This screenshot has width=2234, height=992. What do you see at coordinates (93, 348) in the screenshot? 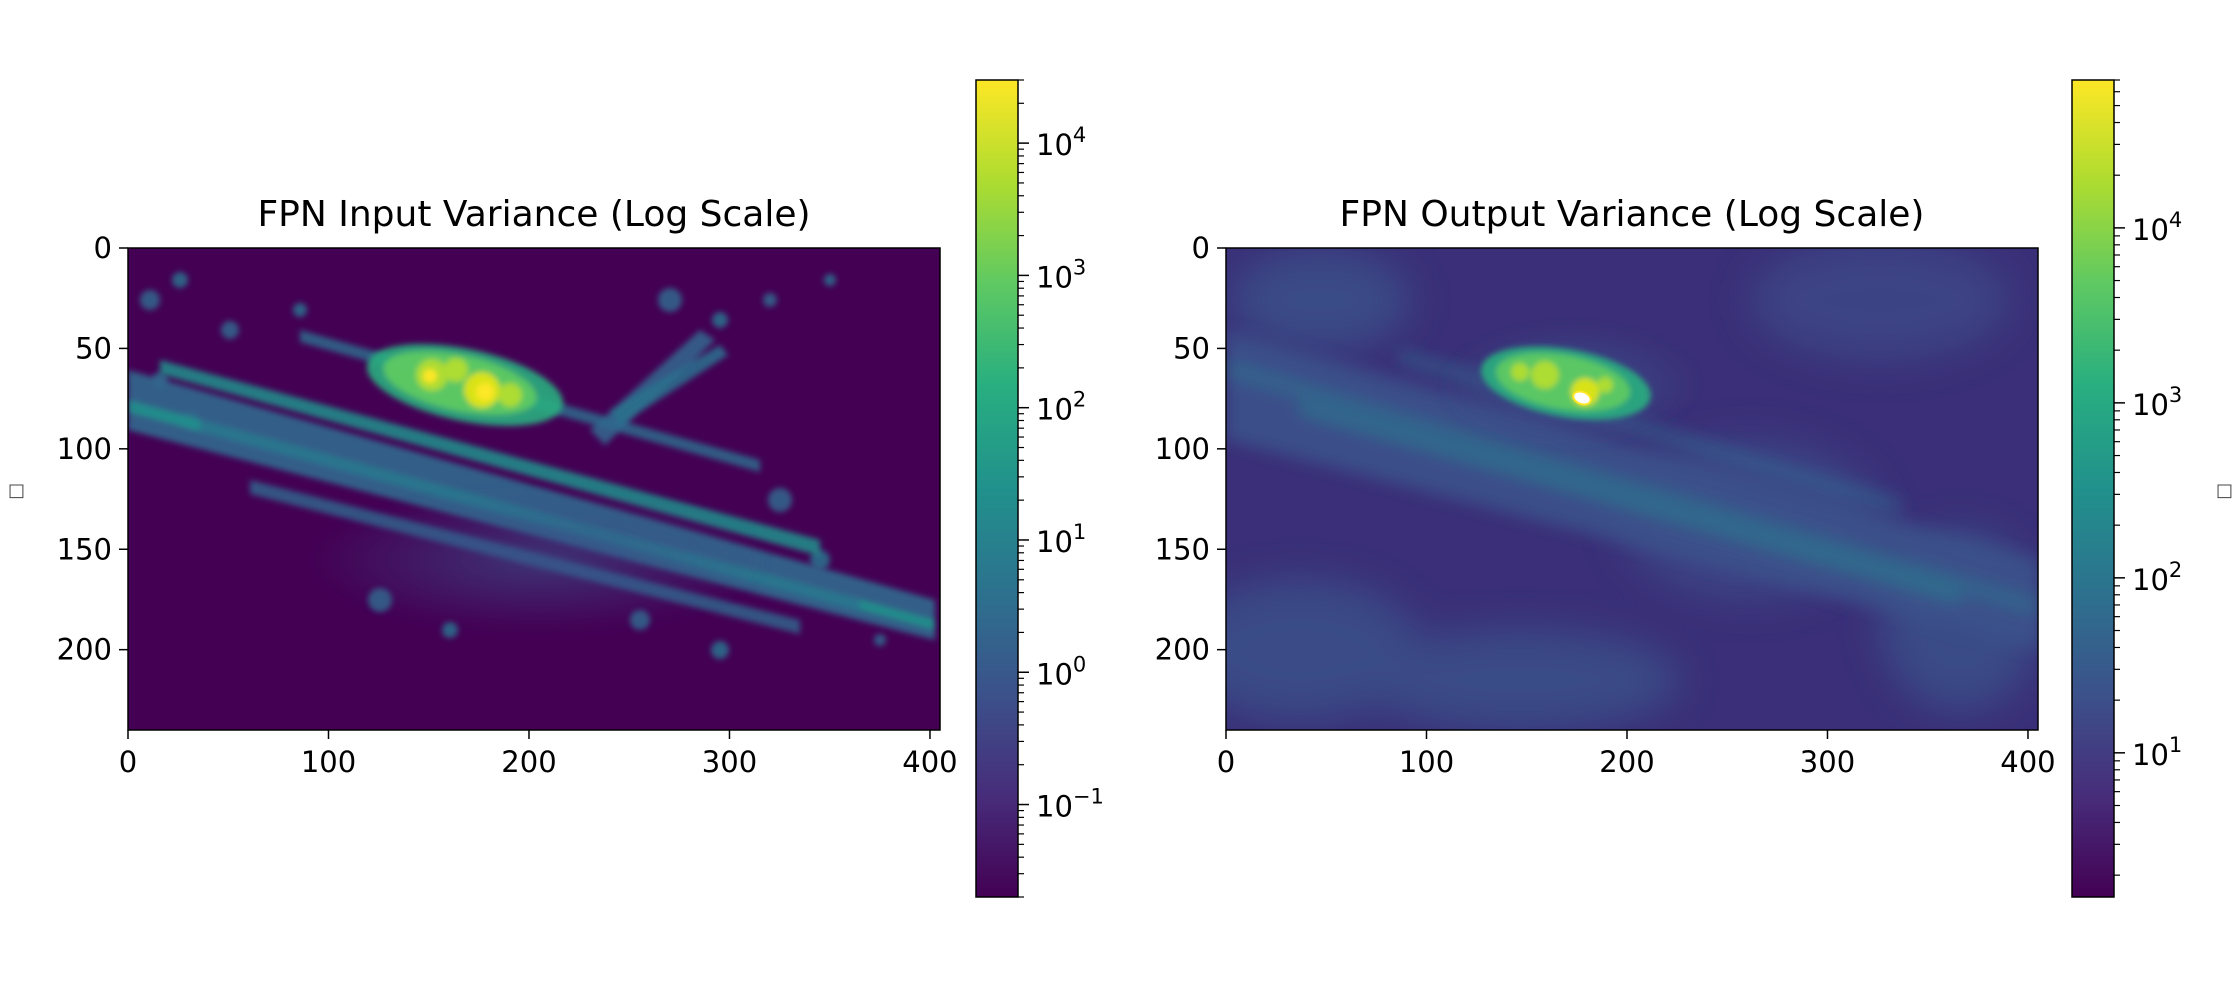
I see `input-y-tick-label: 50` at bounding box center [93, 348].